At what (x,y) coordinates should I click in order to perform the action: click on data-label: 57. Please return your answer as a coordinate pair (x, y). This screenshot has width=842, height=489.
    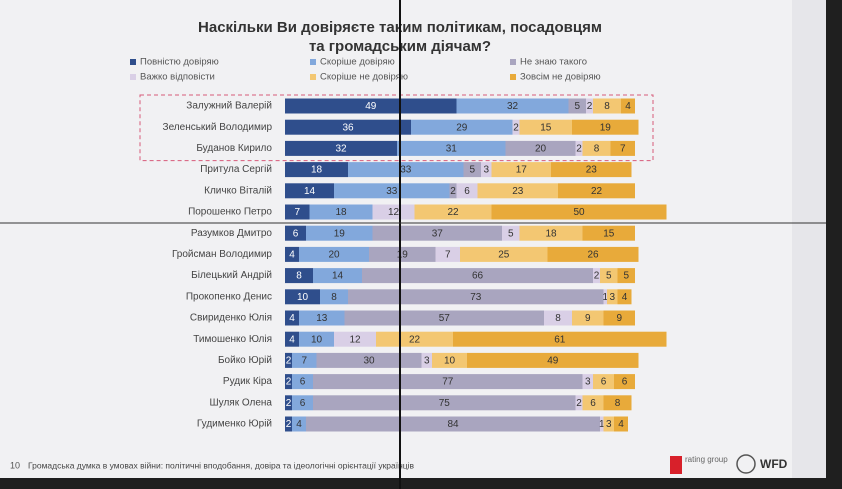
    Looking at the image, I should click on (445, 318).